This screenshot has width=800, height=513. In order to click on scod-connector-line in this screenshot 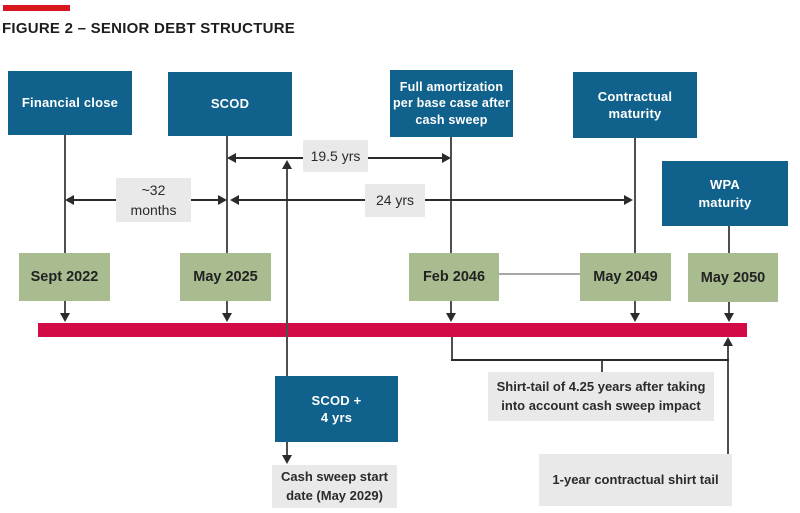, I will do `click(227, 225)`.